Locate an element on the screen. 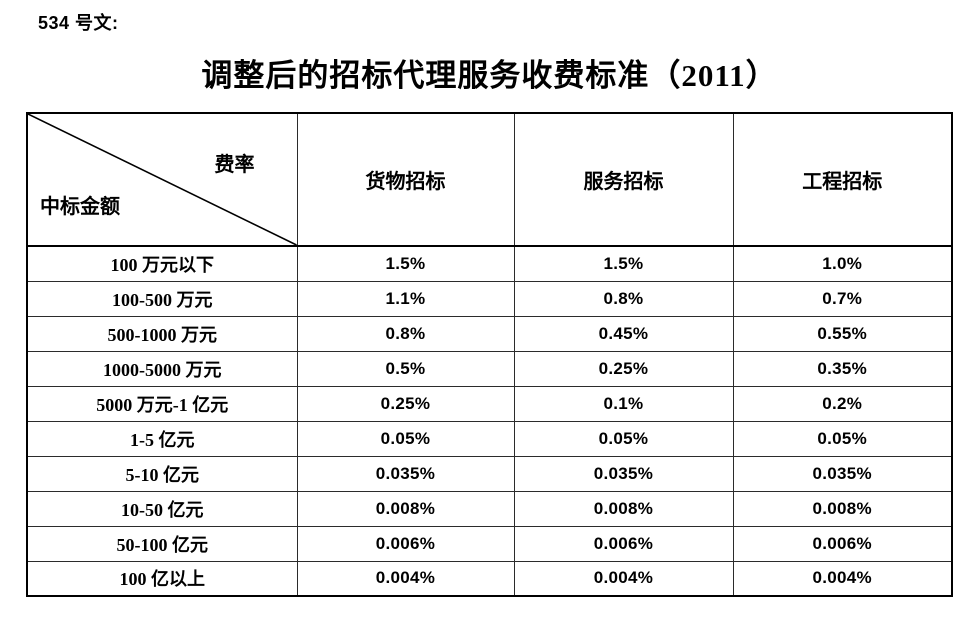 The width and height of the screenshot is (979, 629). rate-cell-engineering: 0.008% is located at coordinates (842, 508).